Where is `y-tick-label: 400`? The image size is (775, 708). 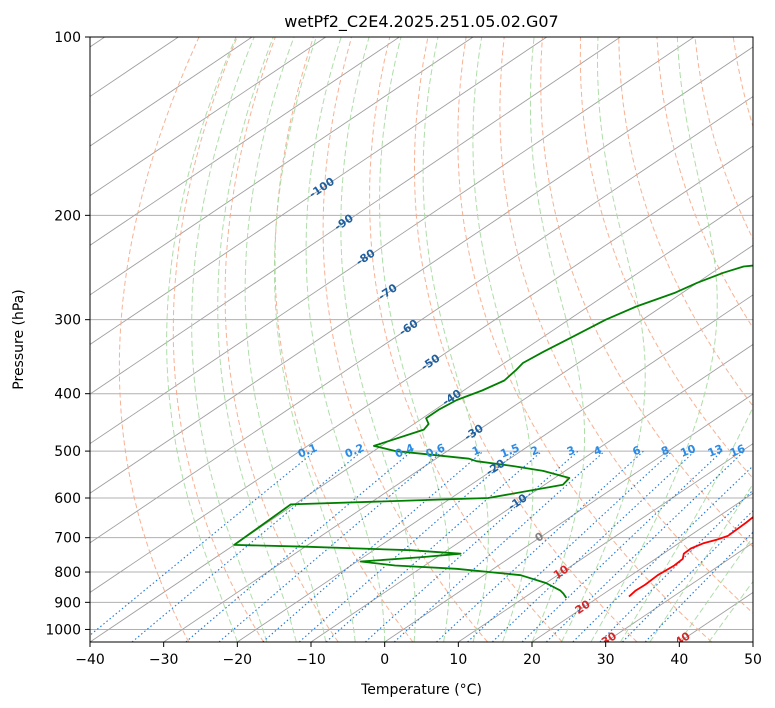
y-tick-label: 400 is located at coordinates (67, 395).